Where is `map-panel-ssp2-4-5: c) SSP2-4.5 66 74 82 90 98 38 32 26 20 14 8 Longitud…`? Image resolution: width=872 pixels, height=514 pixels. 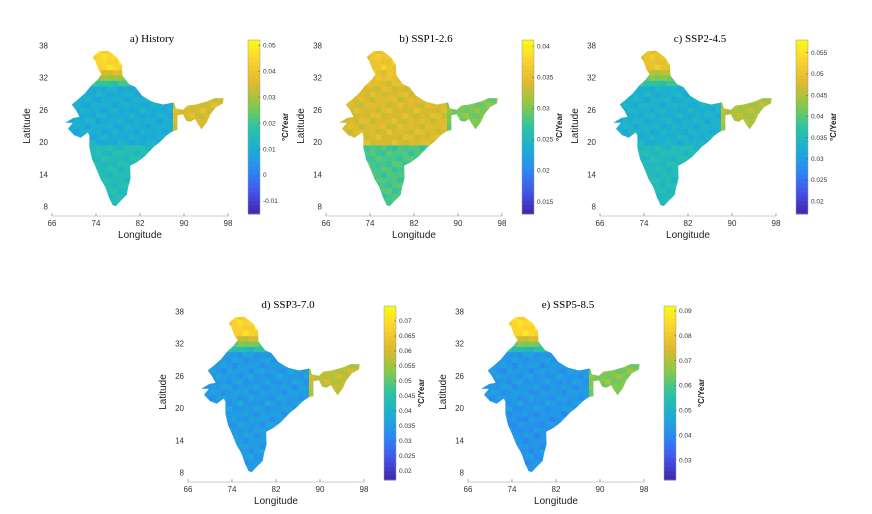 map-panel-ssp2-4-5: c) SSP2-4.5 66 74 82 90 98 38 32 26 20 14 8 Longitud… is located at coordinates (704, 138).